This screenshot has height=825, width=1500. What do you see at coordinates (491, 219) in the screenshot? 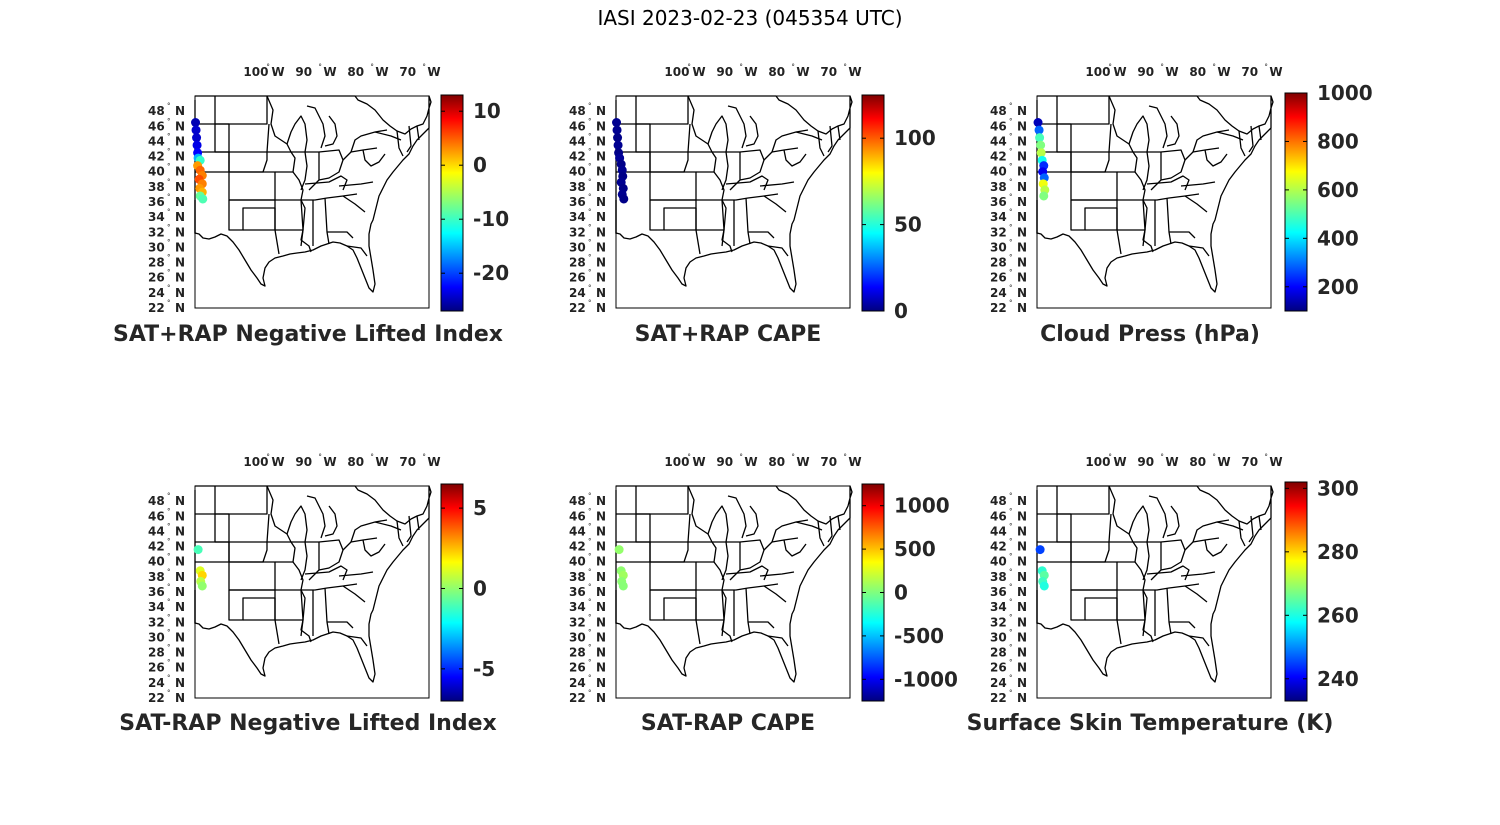
I see `colorbar-tick-label: -10` at bounding box center [491, 219].